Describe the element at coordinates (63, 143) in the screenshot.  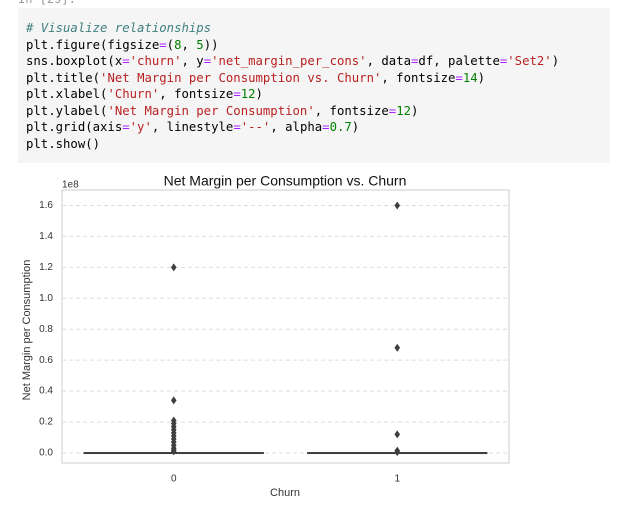
I see `code-line: plt.show()` at that location.